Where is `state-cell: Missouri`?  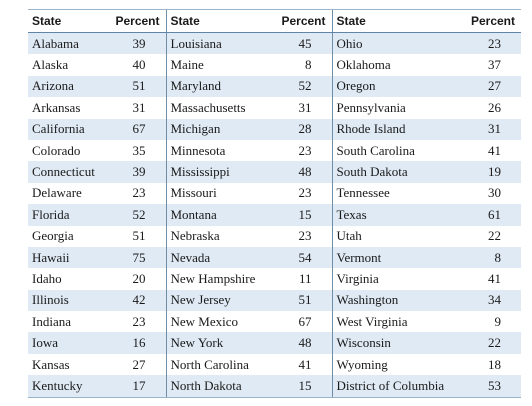
state-cell: Missouri is located at coordinates (220, 193).